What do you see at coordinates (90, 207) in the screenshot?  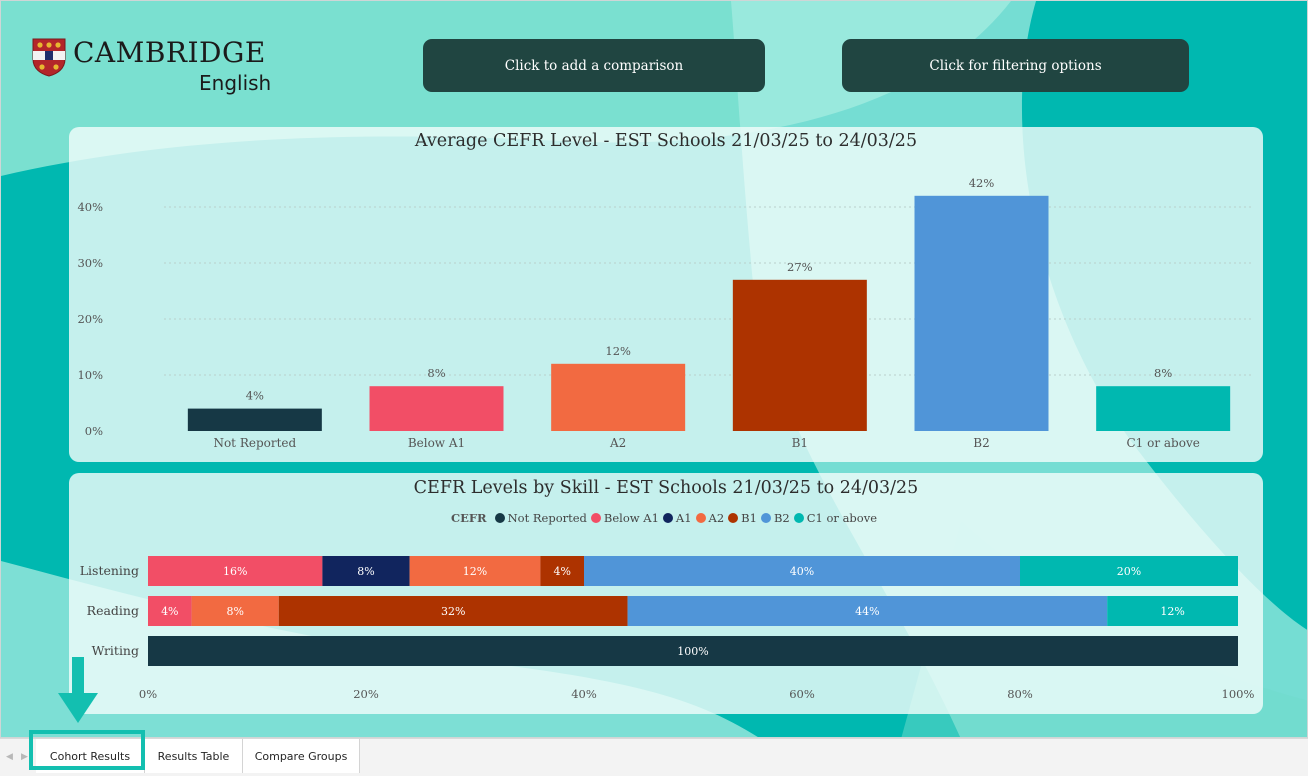 I see `y-tick-label: 40%` at bounding box center [90, 207].